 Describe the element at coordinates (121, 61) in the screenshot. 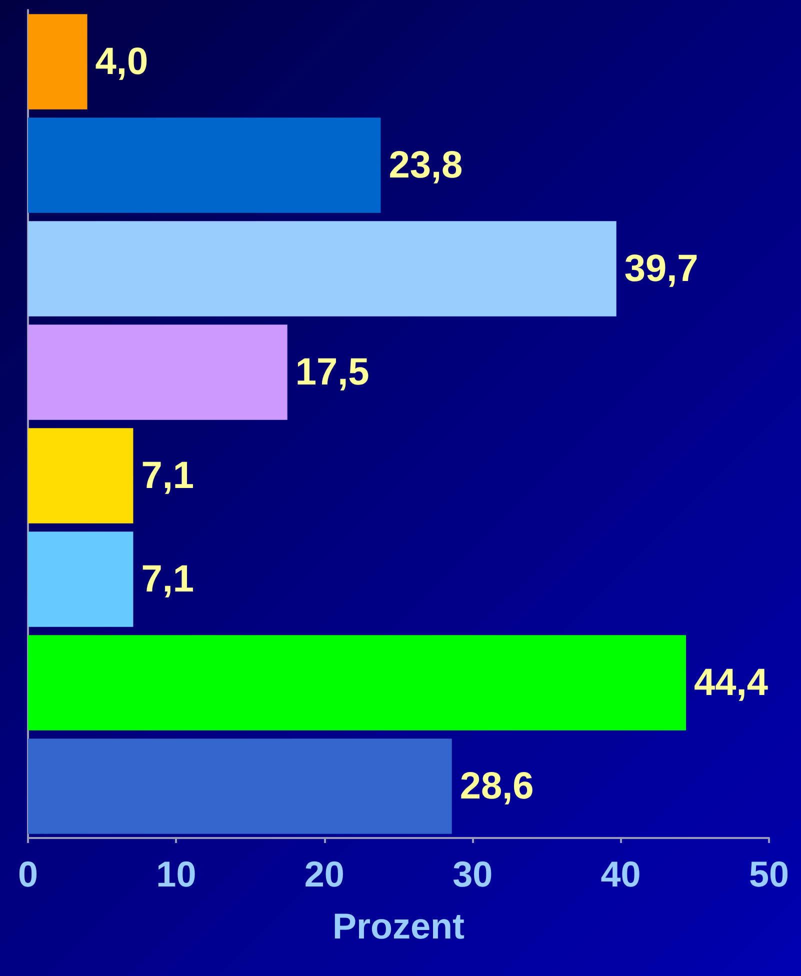

I see `data-label: 4,0` at that location.